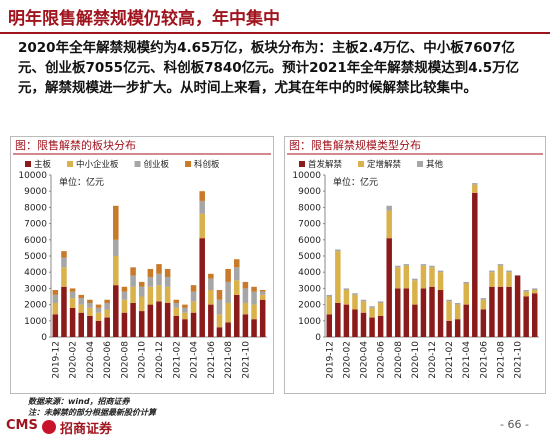 The image size is (550, 445). I want to click on x-tick-label: 2021-10, so click(246, 360).